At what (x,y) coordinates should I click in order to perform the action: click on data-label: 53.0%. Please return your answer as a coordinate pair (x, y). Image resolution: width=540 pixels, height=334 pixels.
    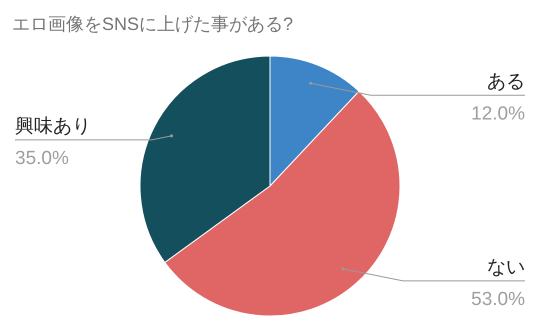
    Looking at the image, I should click on (498, 299).